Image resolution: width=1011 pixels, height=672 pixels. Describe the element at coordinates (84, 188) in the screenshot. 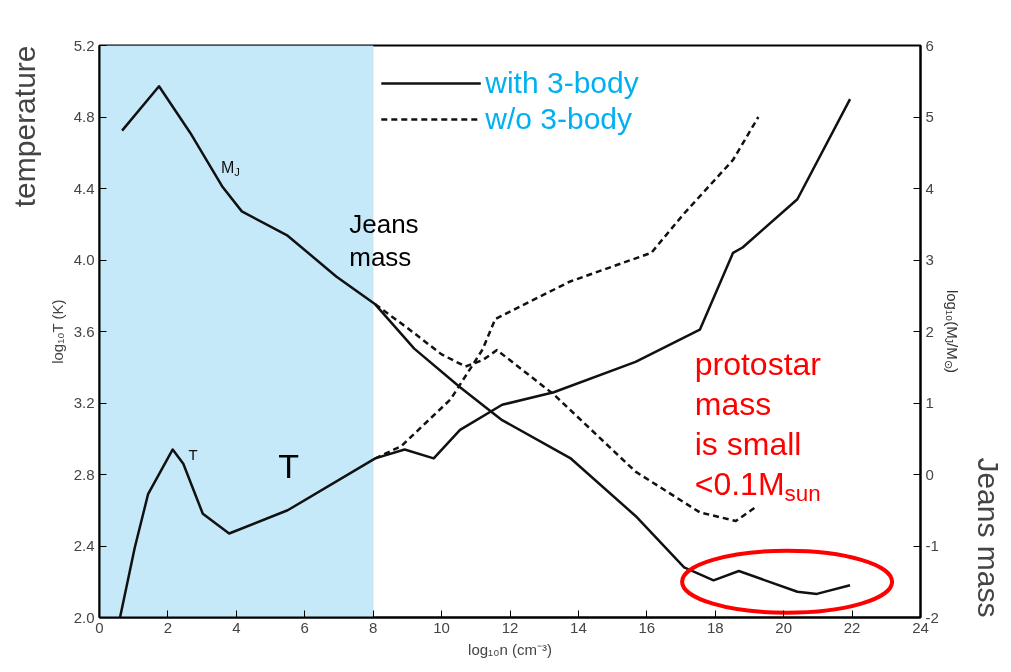

I see `y-tick-label: 4.4` at that location.